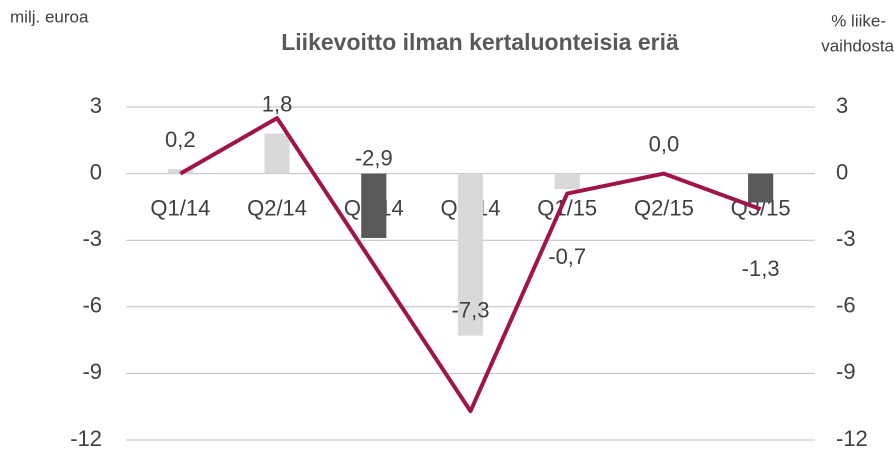 The image size is (894, 451). What do you see at coordinates (664, 207) in the screenshot?
I see `x-tick-label: Q2/15` at bounding box center [664, 207].